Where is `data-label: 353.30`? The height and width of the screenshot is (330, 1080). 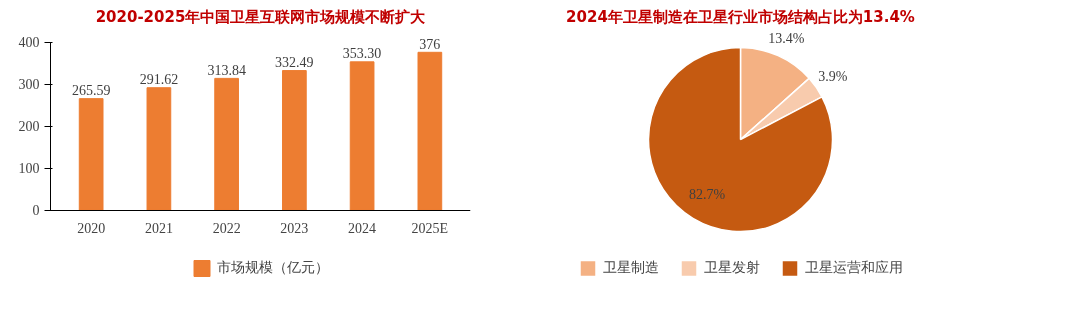 data-label: 353.30 is located at coordinates (362, 54).